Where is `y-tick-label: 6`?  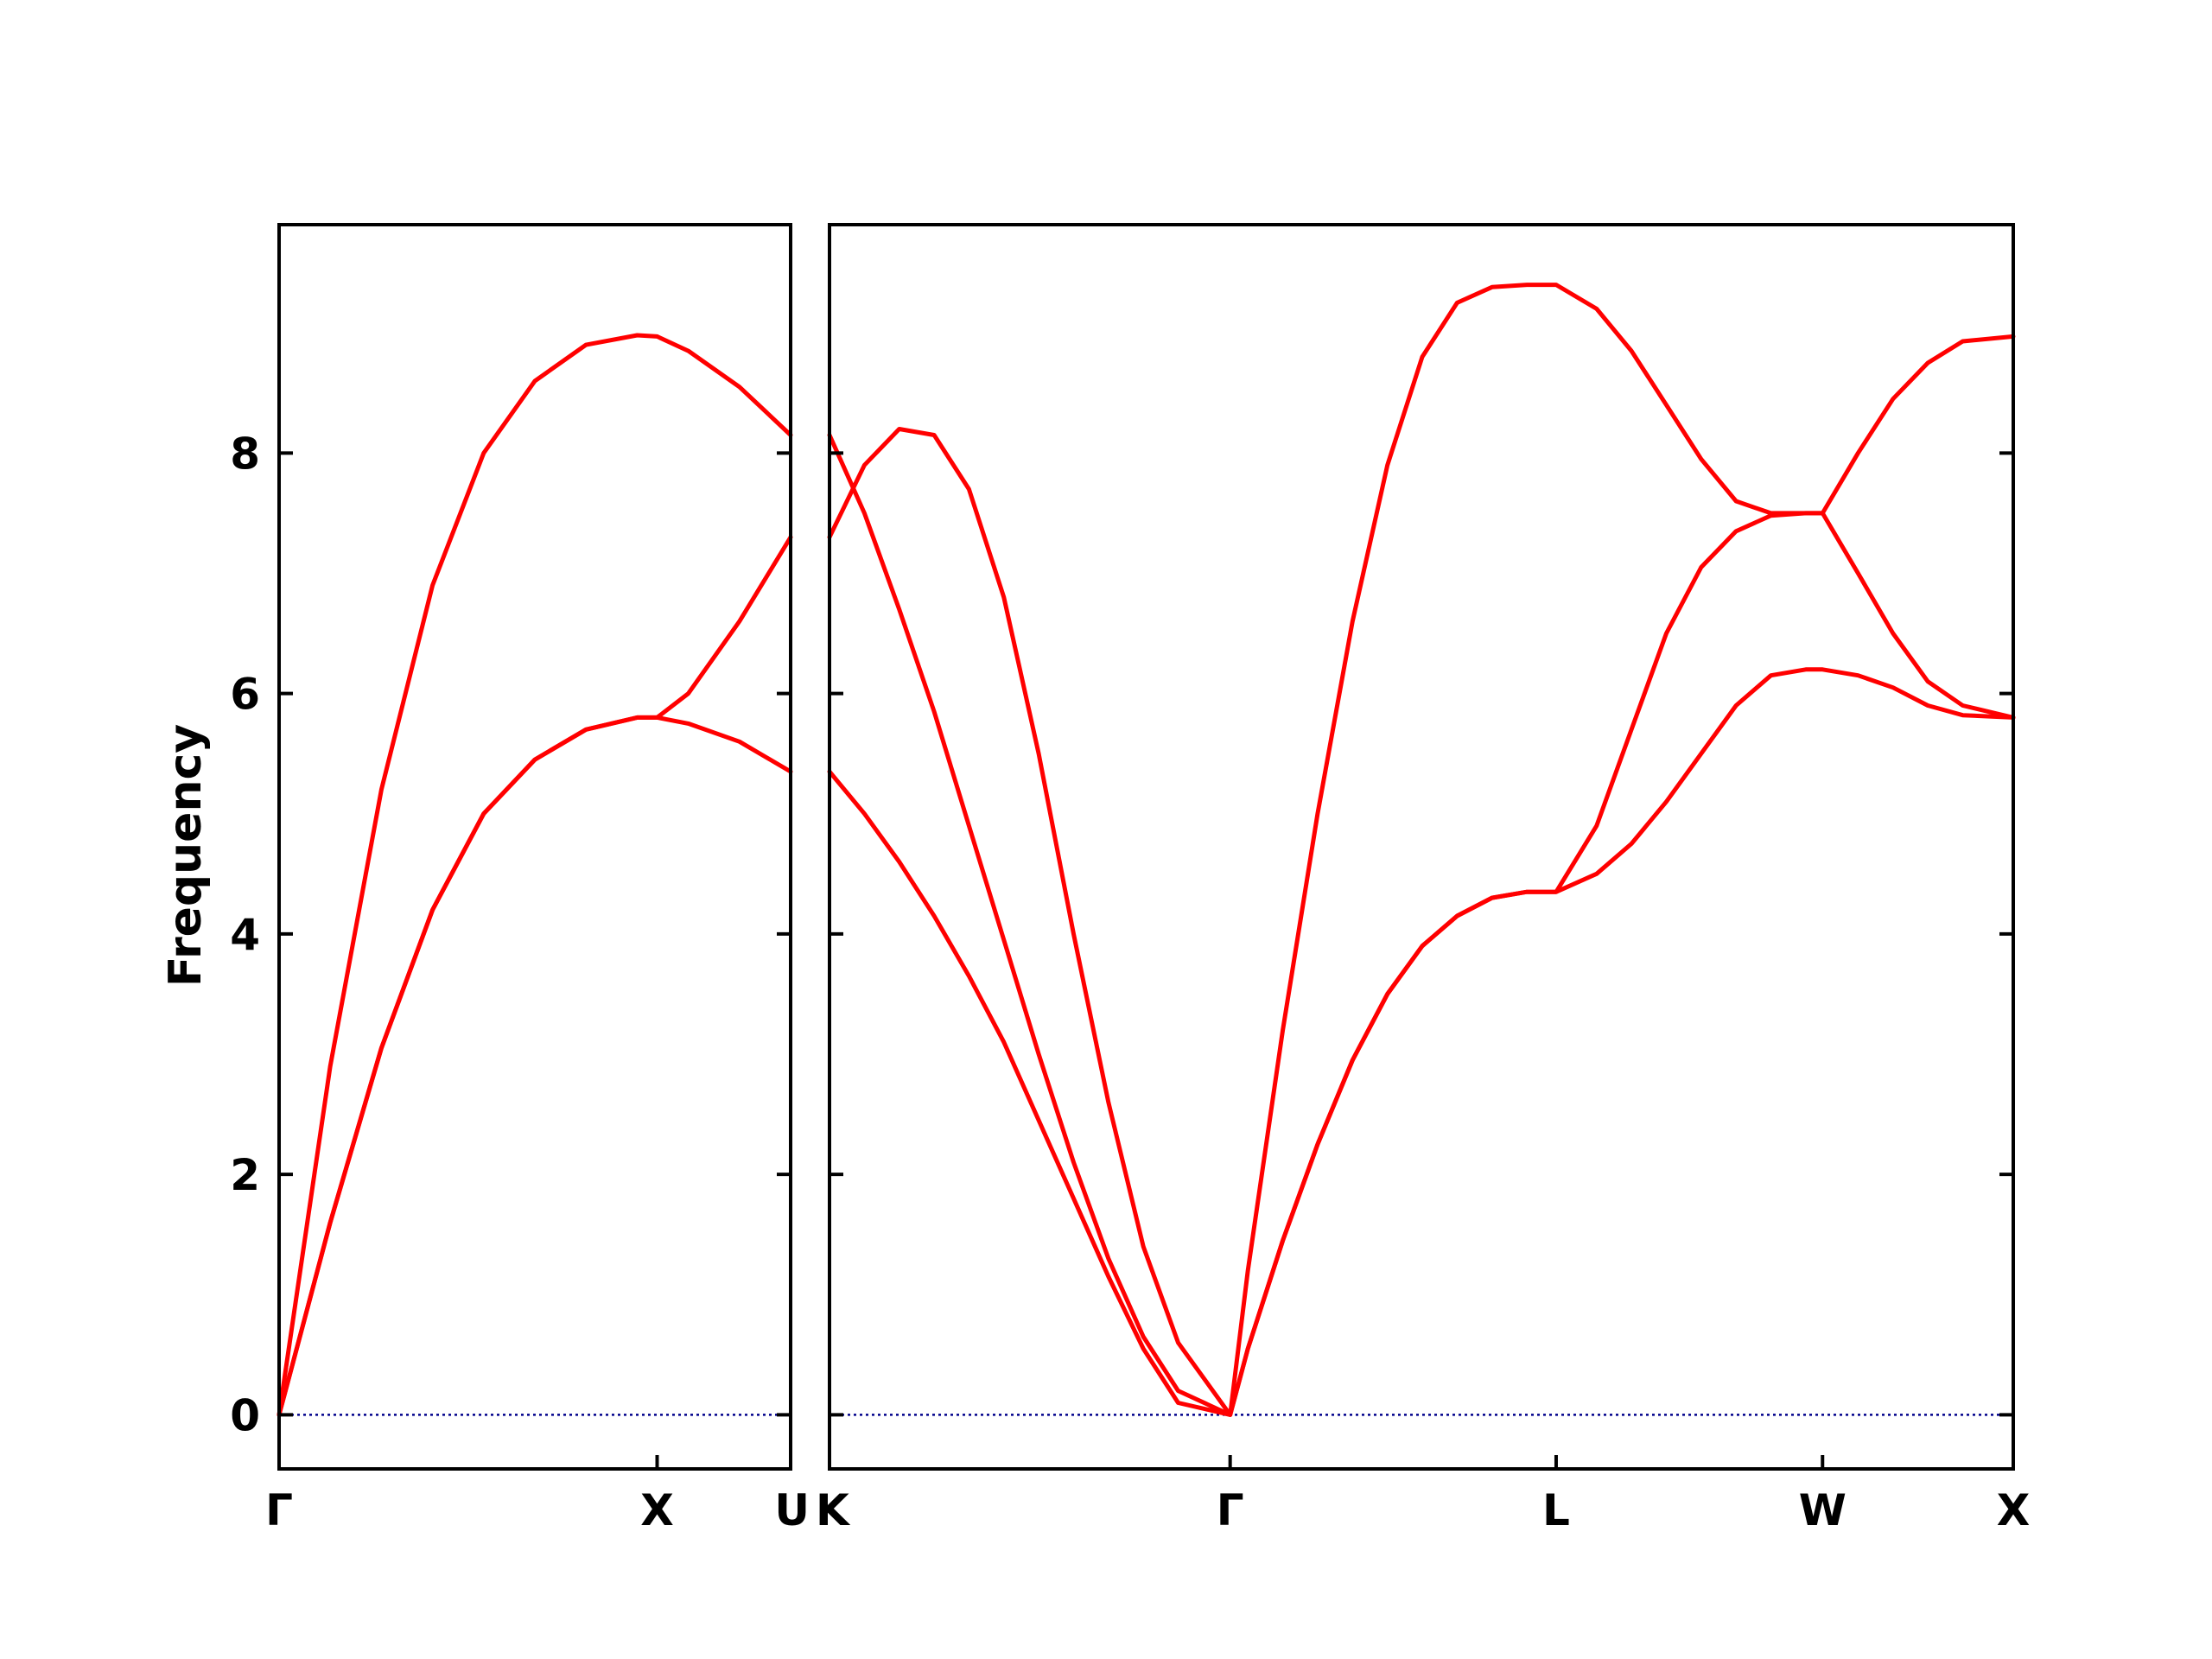 y-tick-label: 6 is located at coordinates (245, 695).